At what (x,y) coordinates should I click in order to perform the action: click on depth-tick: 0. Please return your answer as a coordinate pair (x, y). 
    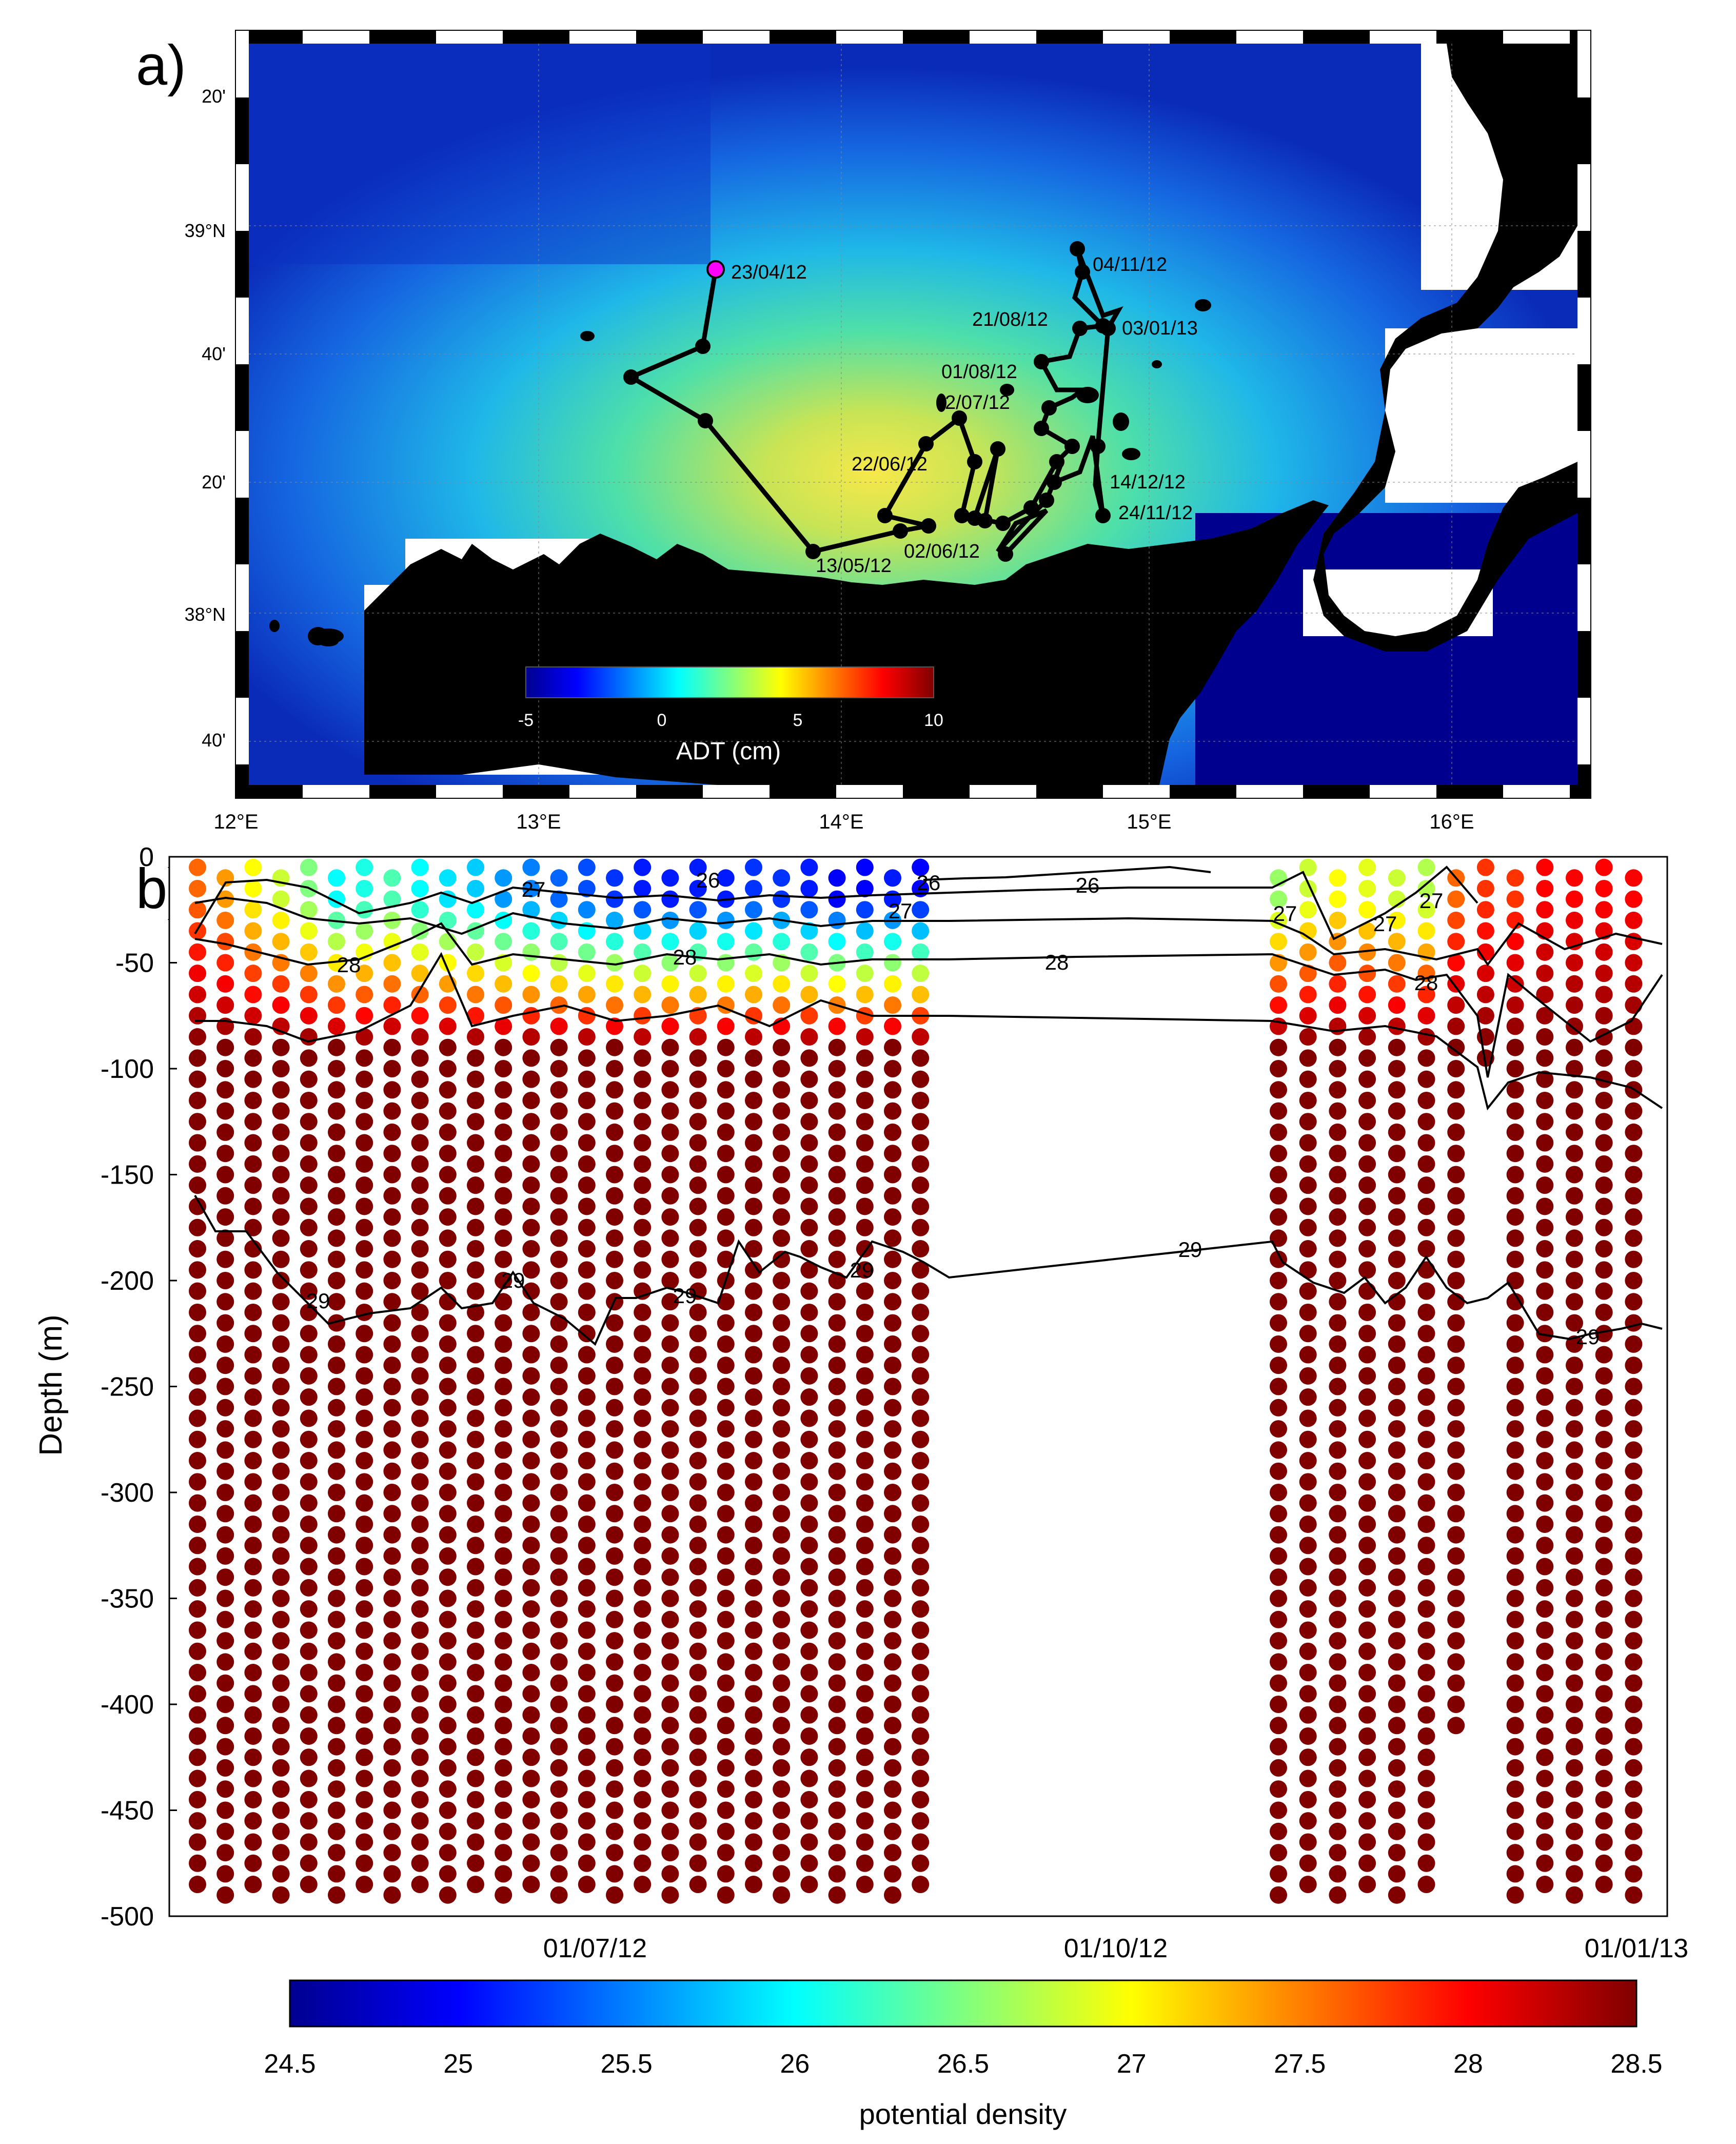
    Looking at the image, I should click on (146, 857).